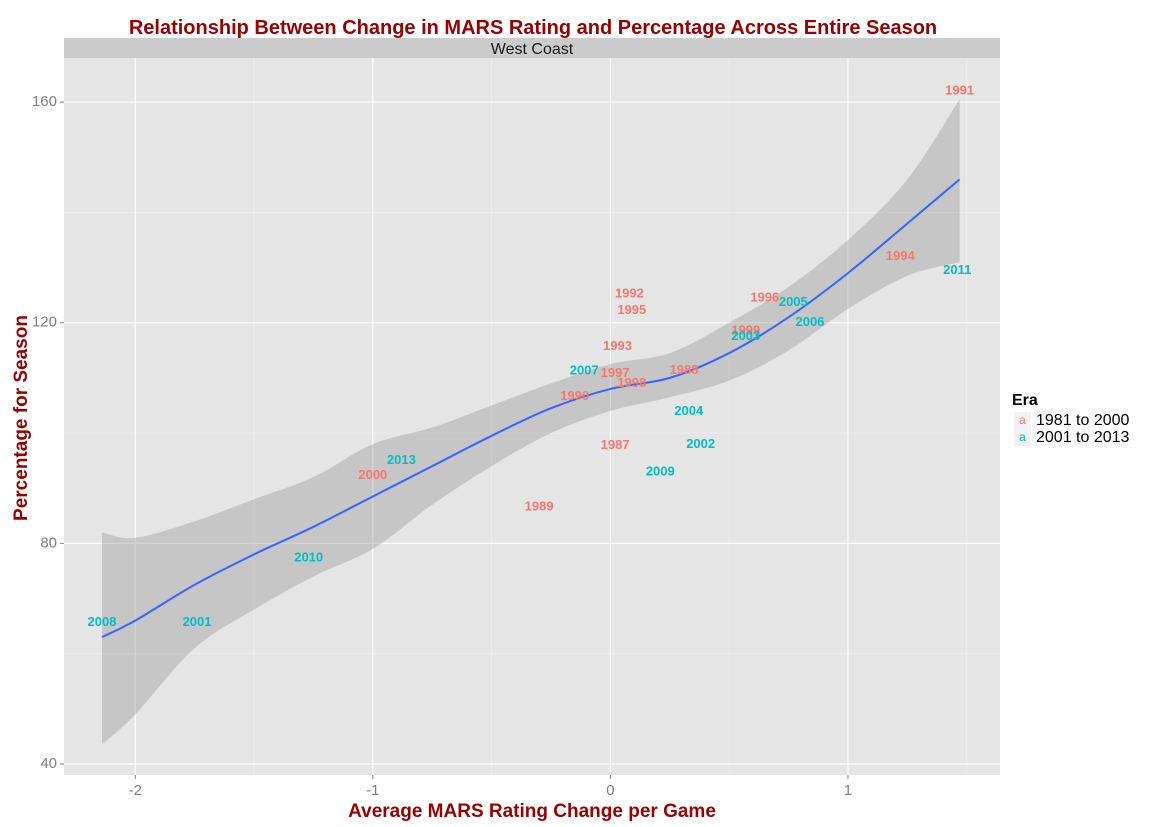 Image resolution: width=1169 pixels, height=827 pixels. Describe the element at coordinates (631, 382) in the screenshot. I see `point-label-1998: 1998` at that location.